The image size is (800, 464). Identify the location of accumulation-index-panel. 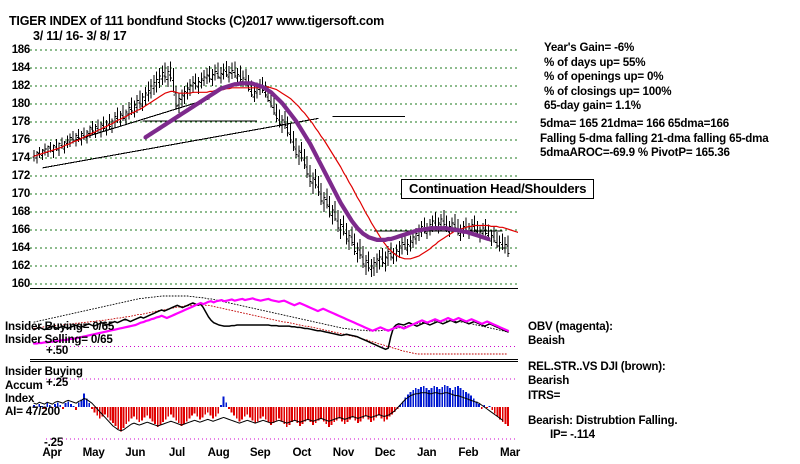
(274, 403).